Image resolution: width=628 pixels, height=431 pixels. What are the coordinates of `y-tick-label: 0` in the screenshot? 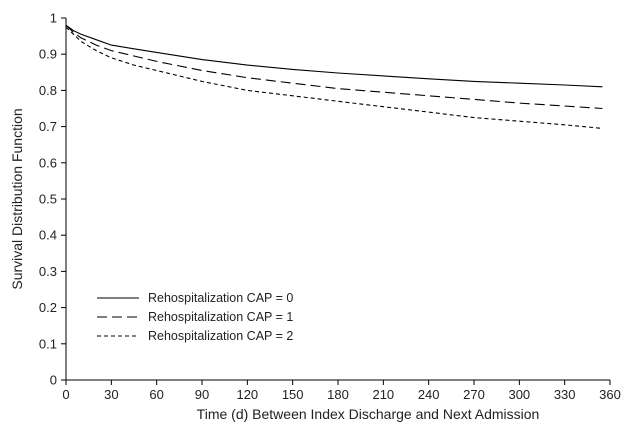 It's located at (53, 380).